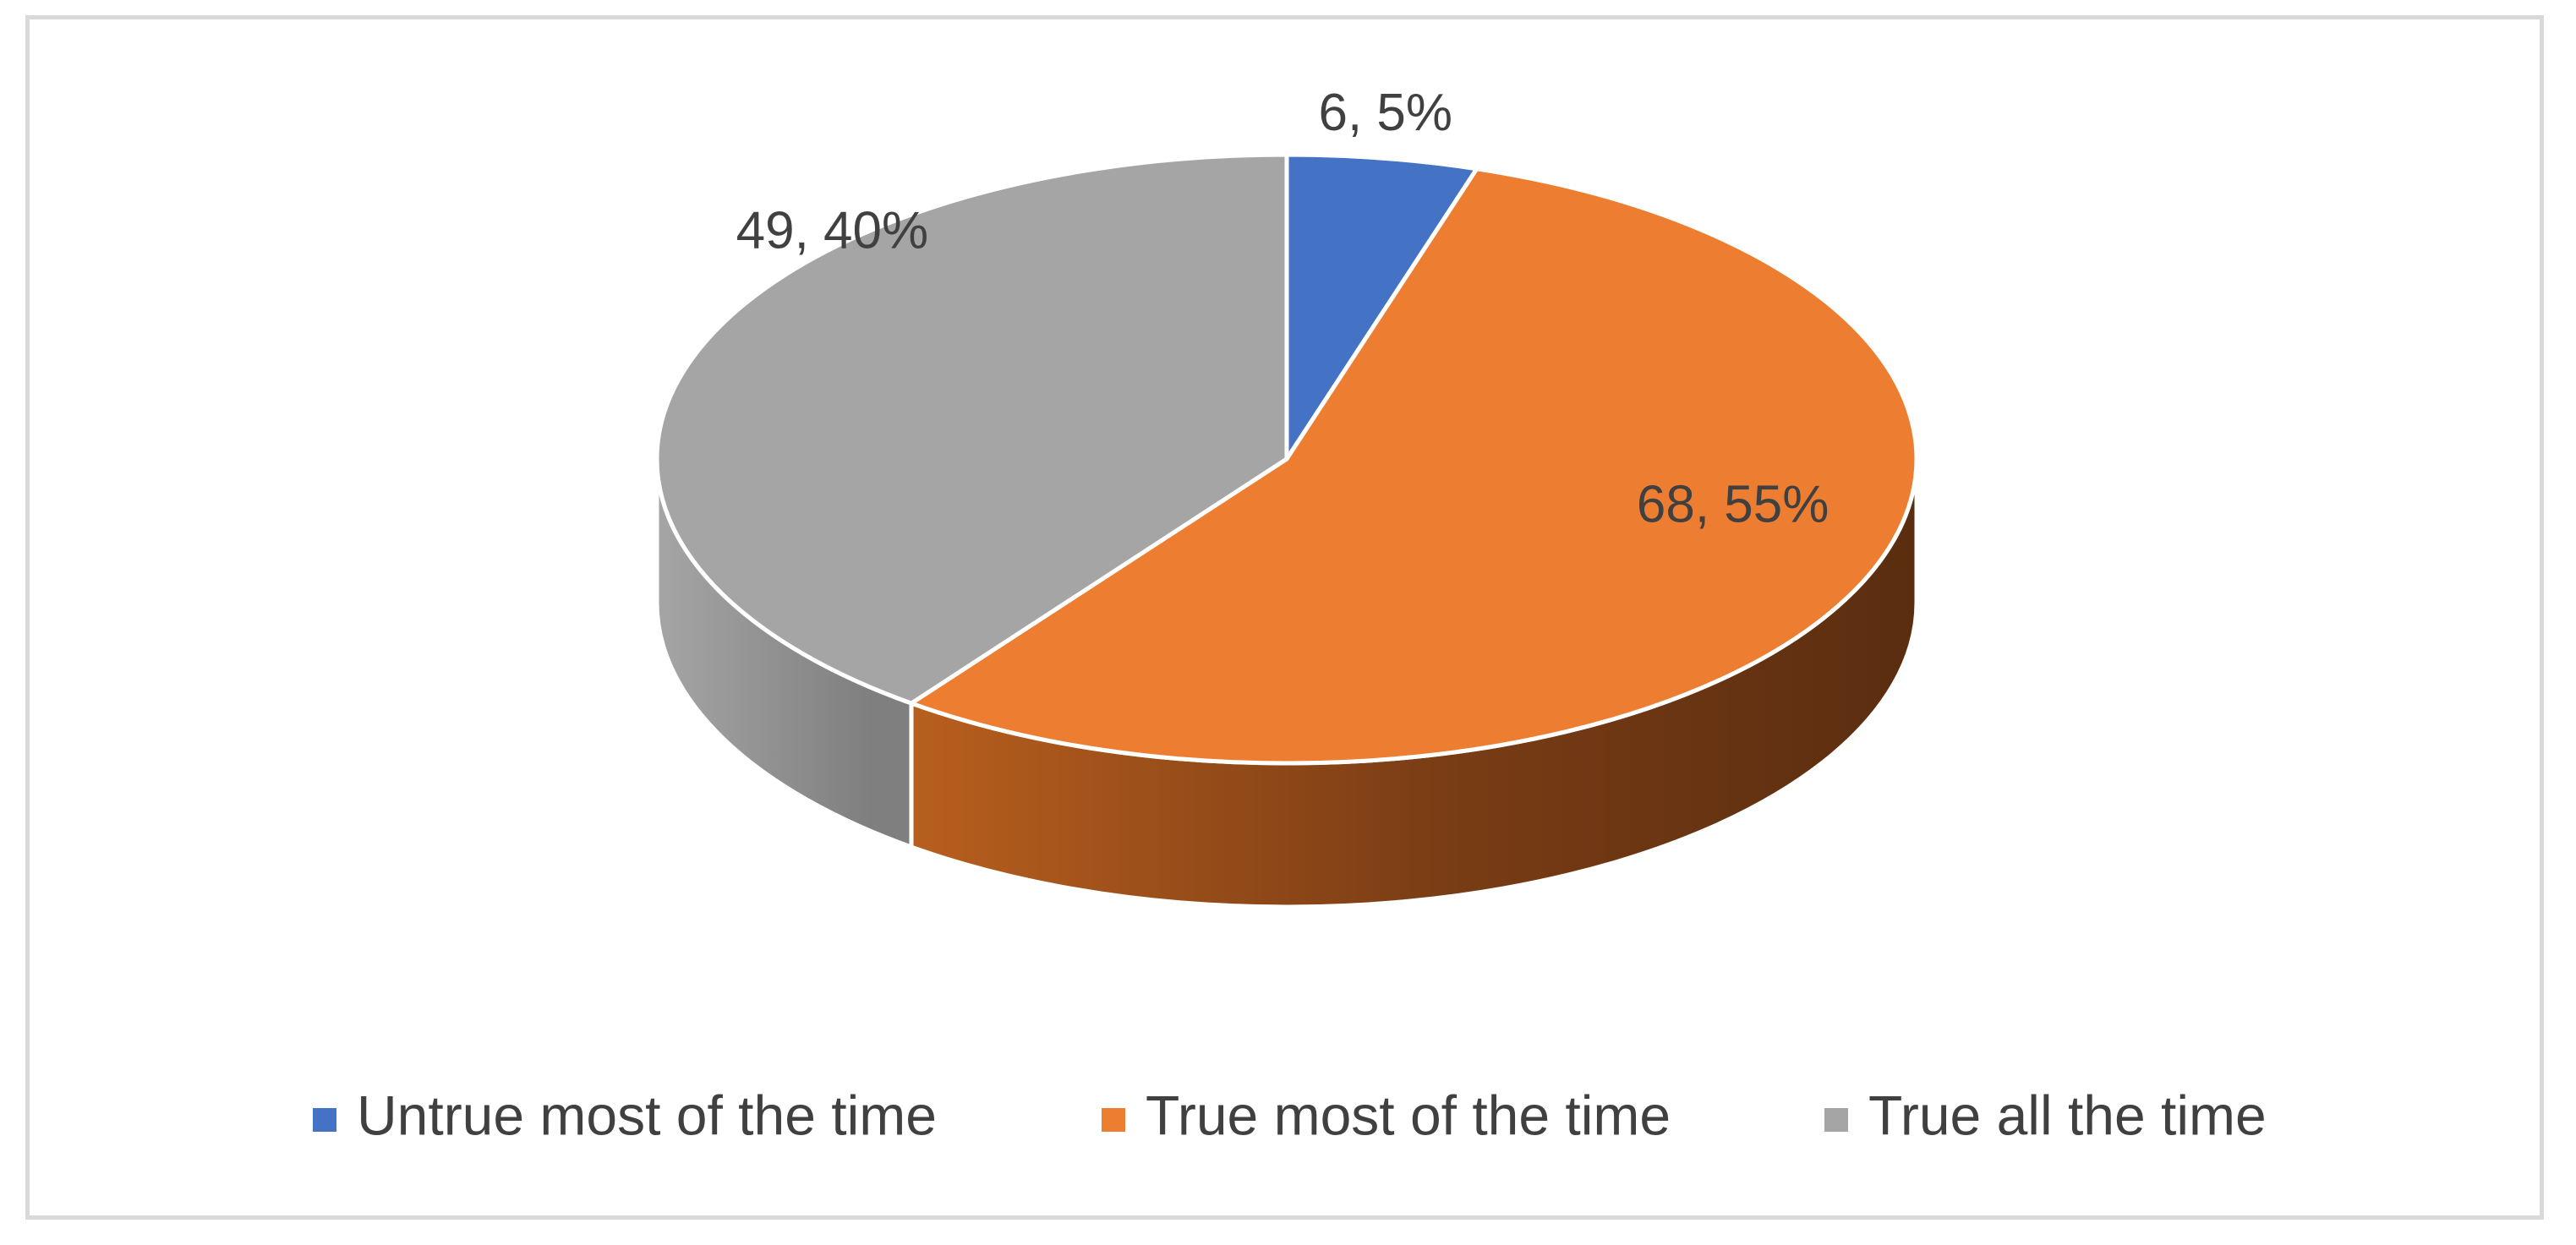  I want to click on legend-swatch-true-most-of-the-time, so click(1114, 1120).